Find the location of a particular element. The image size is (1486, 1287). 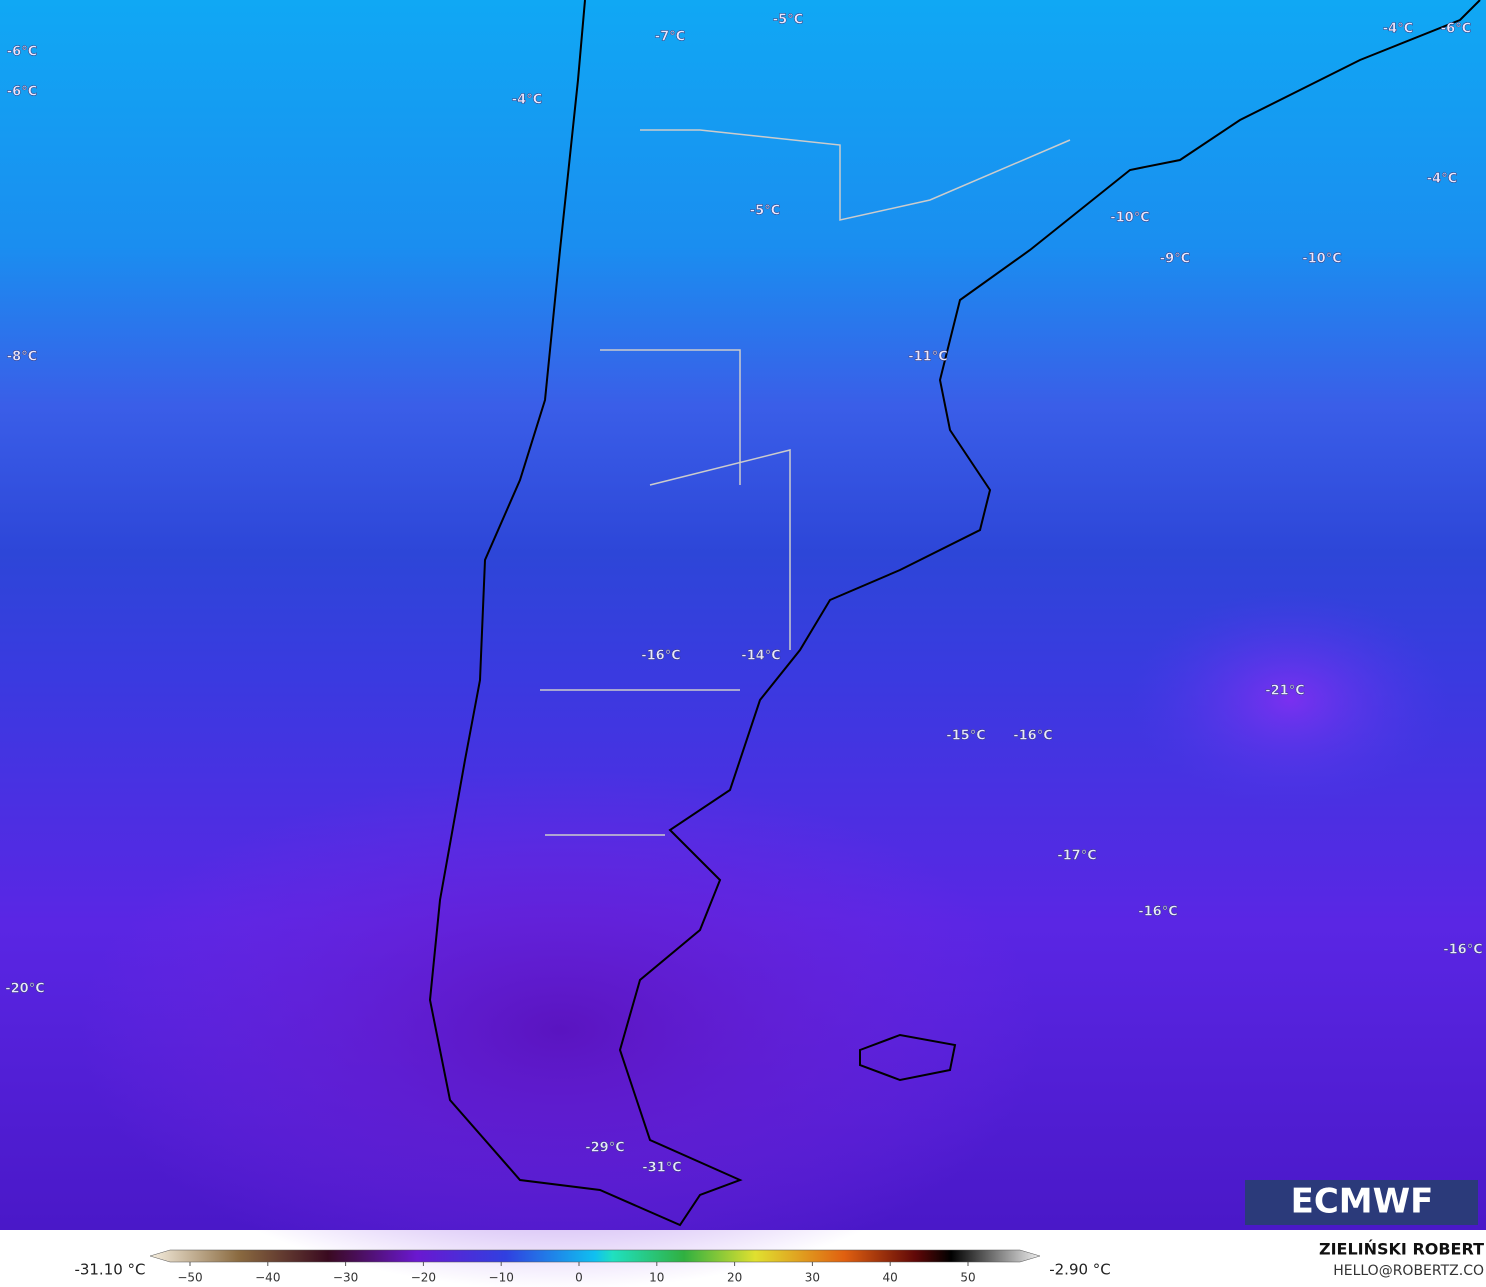

temperature-label: -17°C is located at coordinates (1077, 856).